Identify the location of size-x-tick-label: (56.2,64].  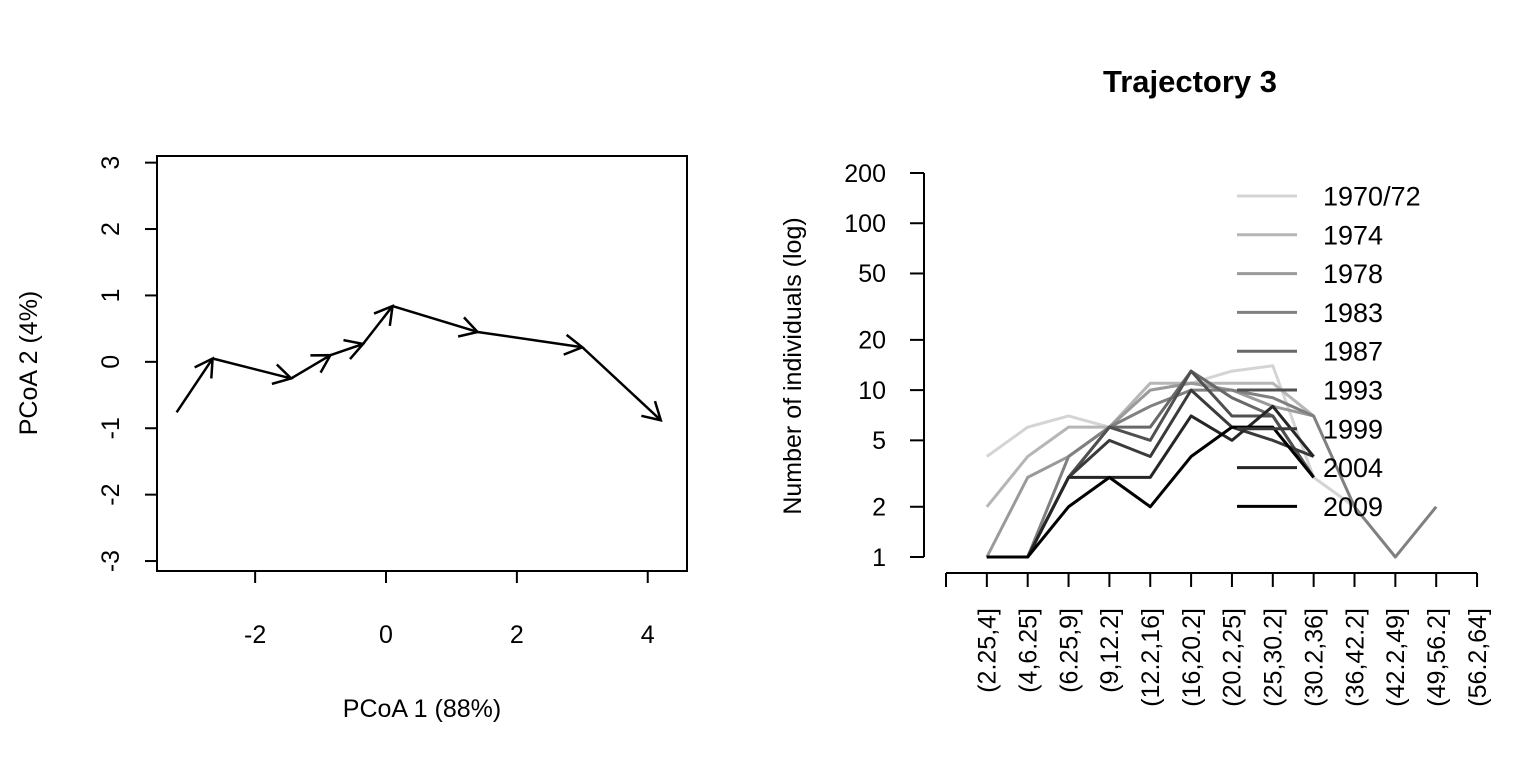
(1478, 657).